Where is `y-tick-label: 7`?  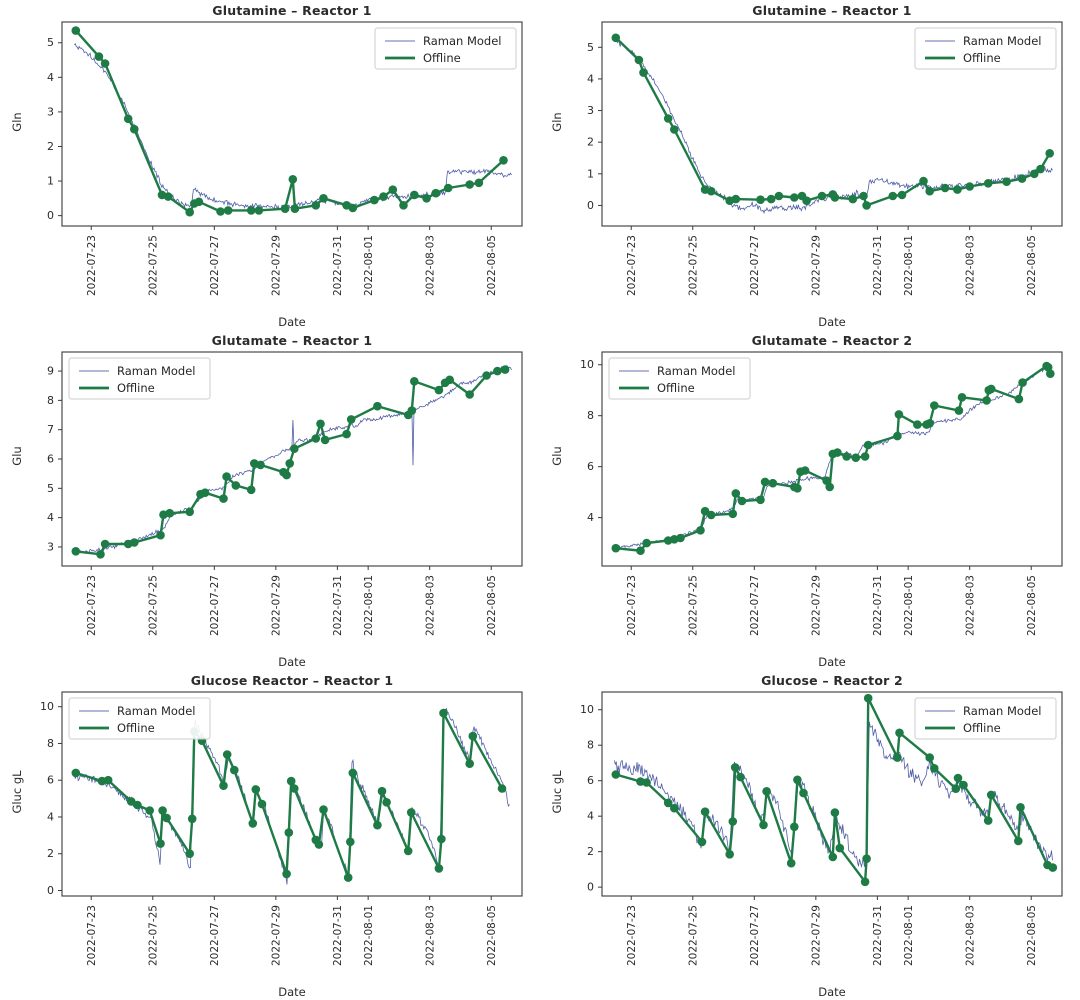 y-tick-label: 7 is located at coordinates (50, 429).